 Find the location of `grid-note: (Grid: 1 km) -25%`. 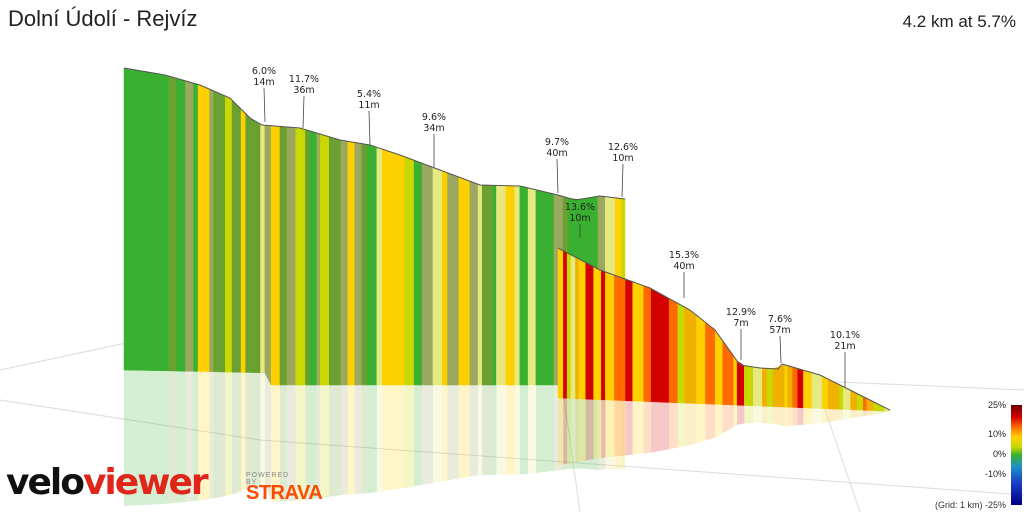

grid-note: (Grid: 1 km) -25% is located at coordinates (970, 505).